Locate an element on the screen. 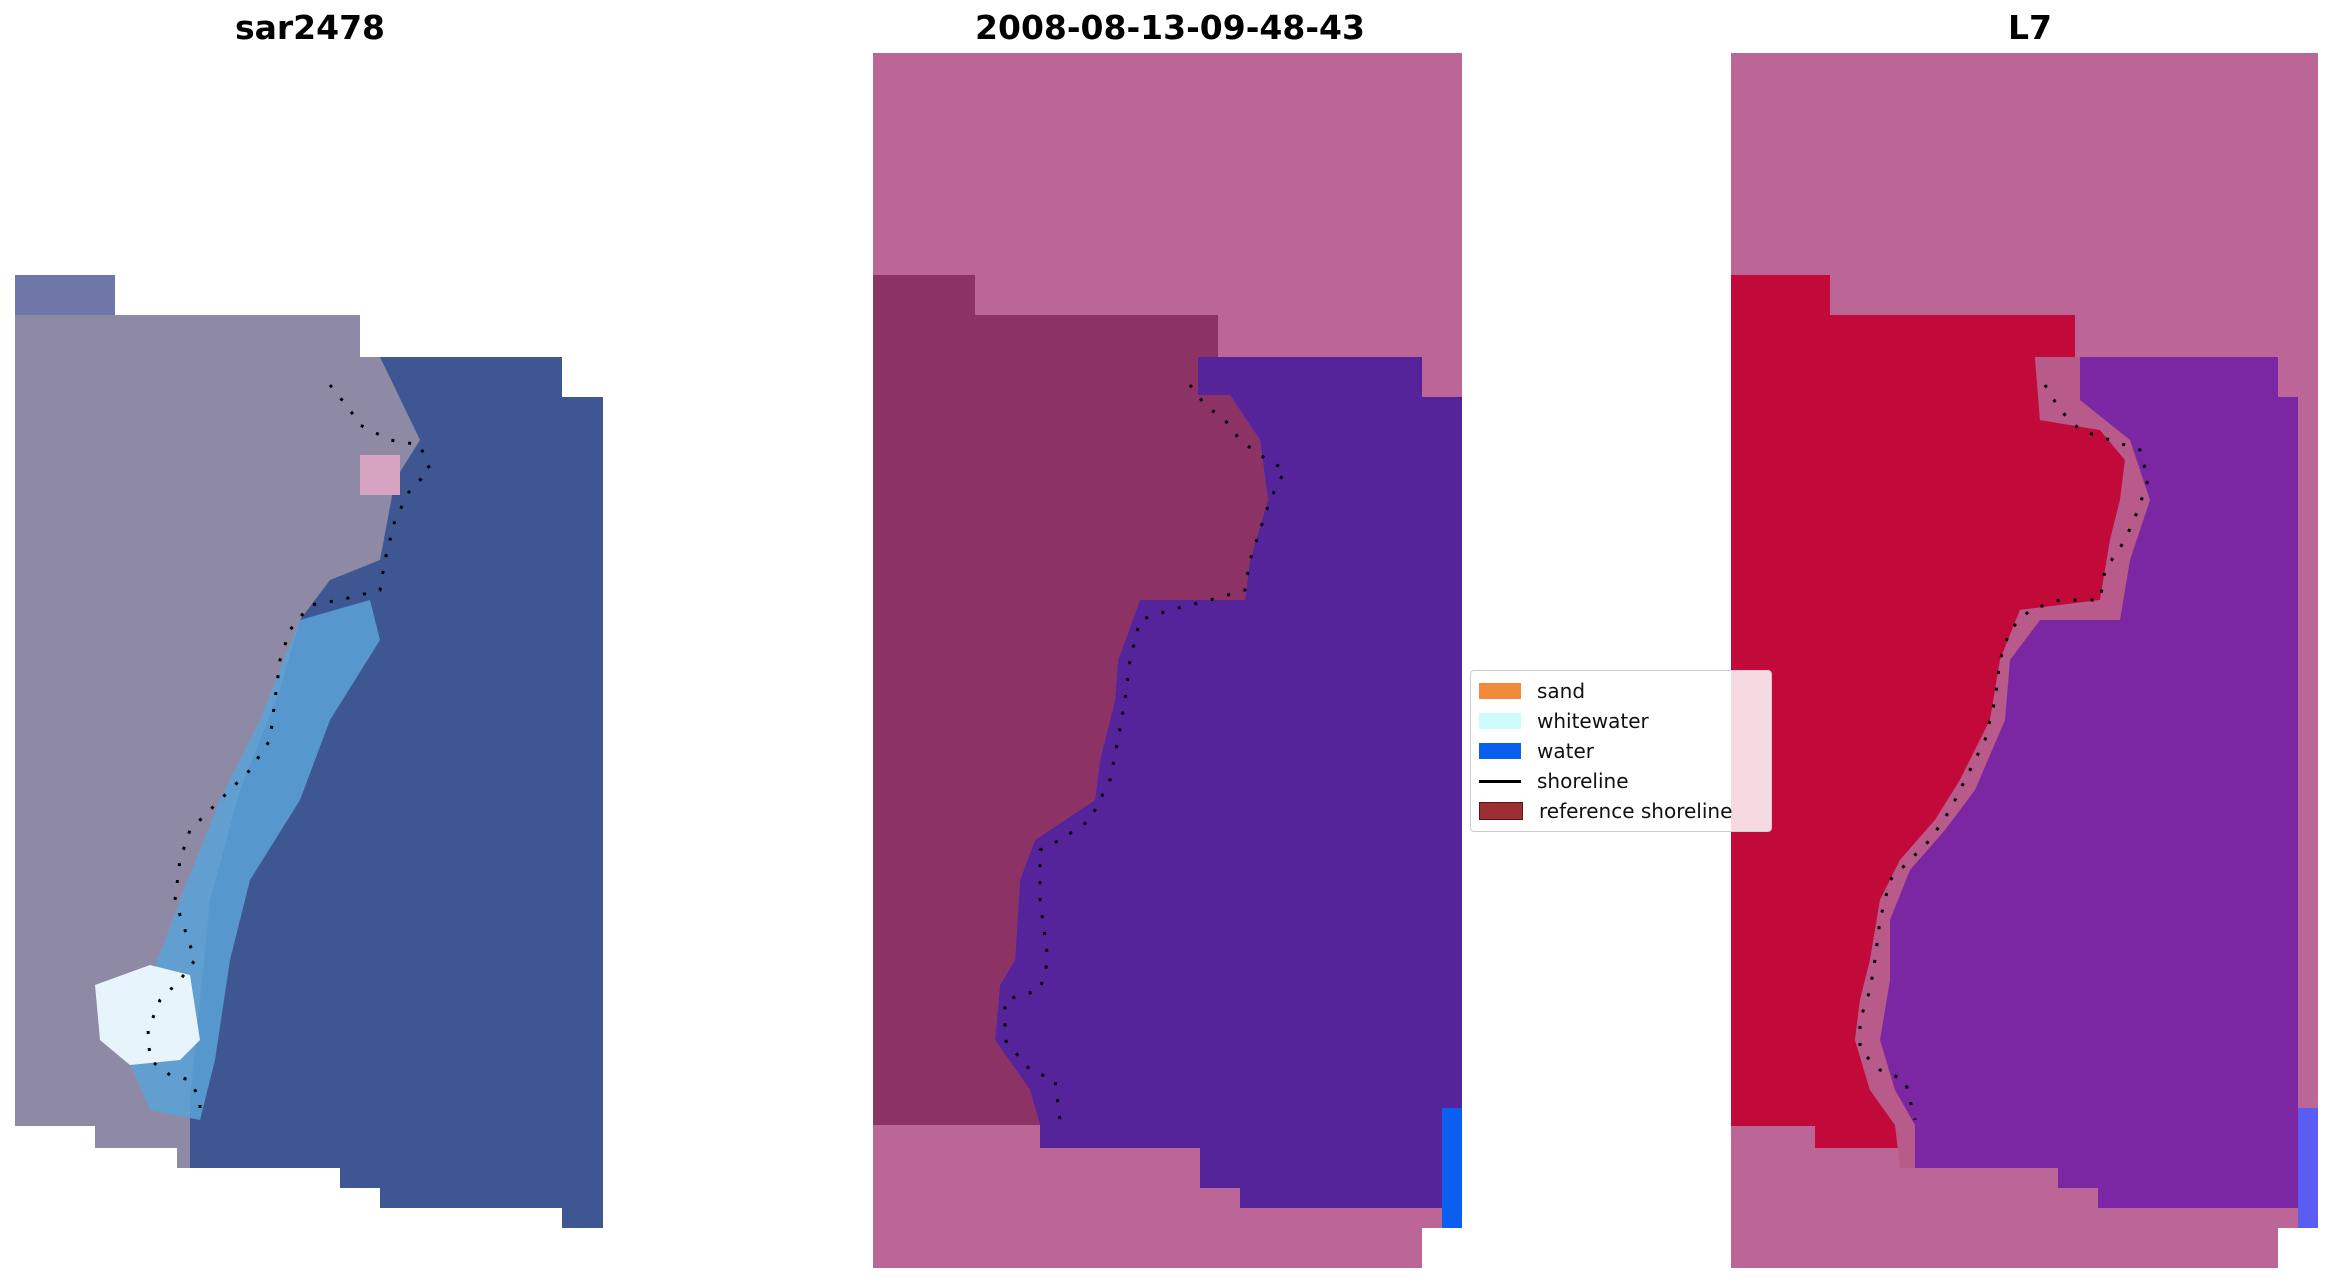 The height and width of the screenshot is (1283, 2332). ndwi-transition-band is located at coordinates (2002, 762).